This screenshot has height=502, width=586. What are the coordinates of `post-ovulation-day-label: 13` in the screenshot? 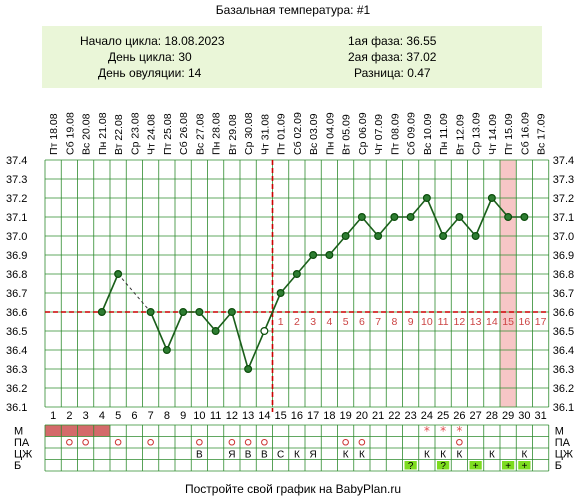 It's located at (476, 322).